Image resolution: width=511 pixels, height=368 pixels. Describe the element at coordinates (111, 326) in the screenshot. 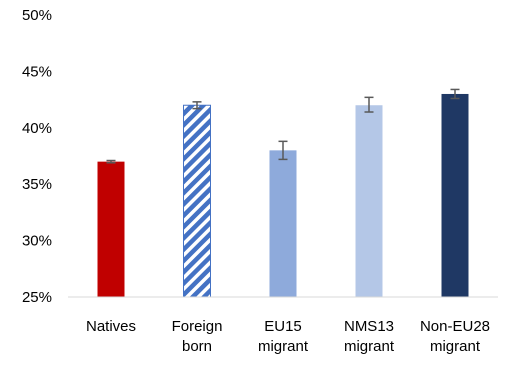

I see `x-tick-label: Natives` at that location.